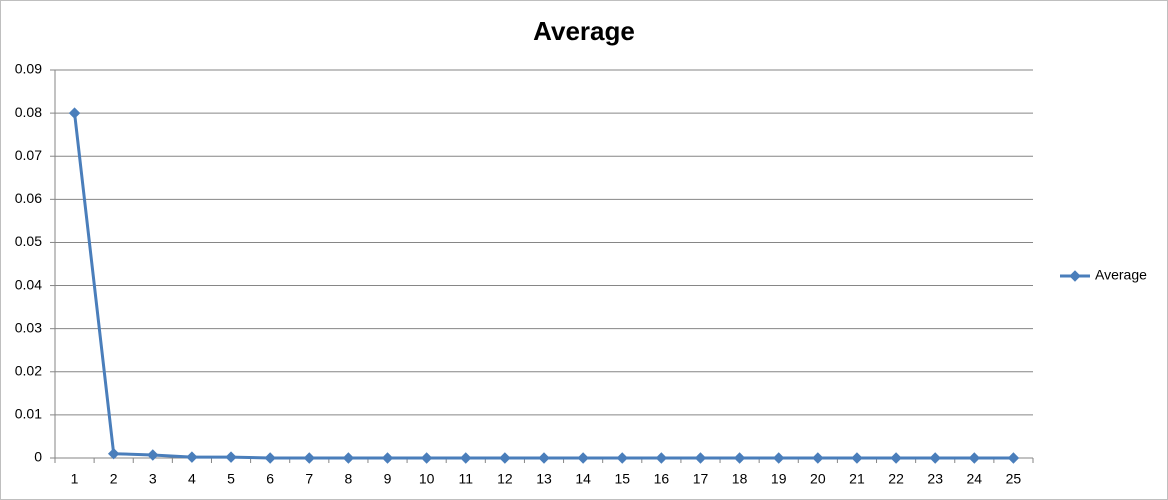  What do you see at coordinates (28, 155) in the screenshot?
I see `y-tick-label: 0.07` at bounding box center [28, 155].